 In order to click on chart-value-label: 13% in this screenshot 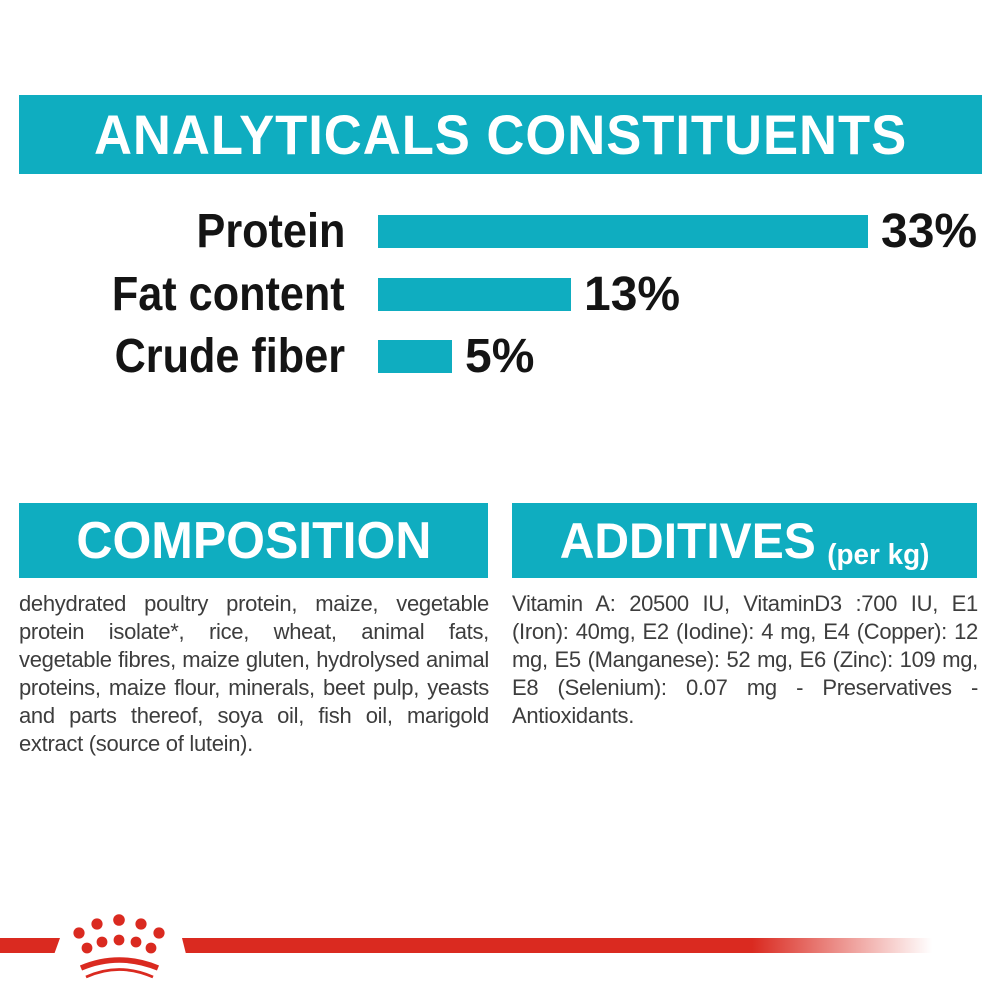, I will do `click(632, 294)`.